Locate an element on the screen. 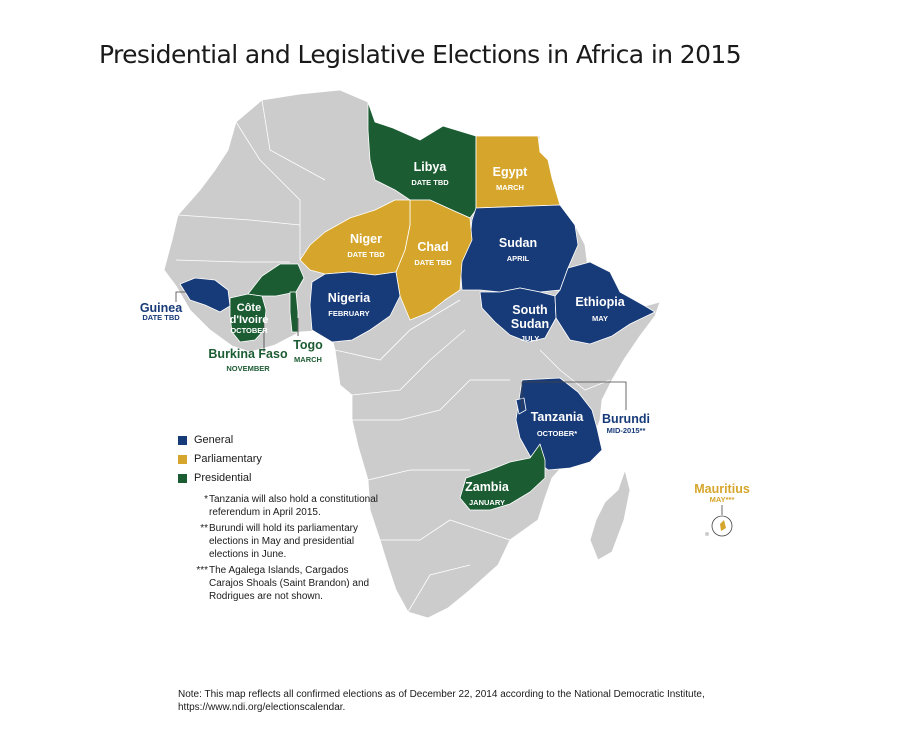  guinea-date: DATE TBD is located at coordinates (161, 317).